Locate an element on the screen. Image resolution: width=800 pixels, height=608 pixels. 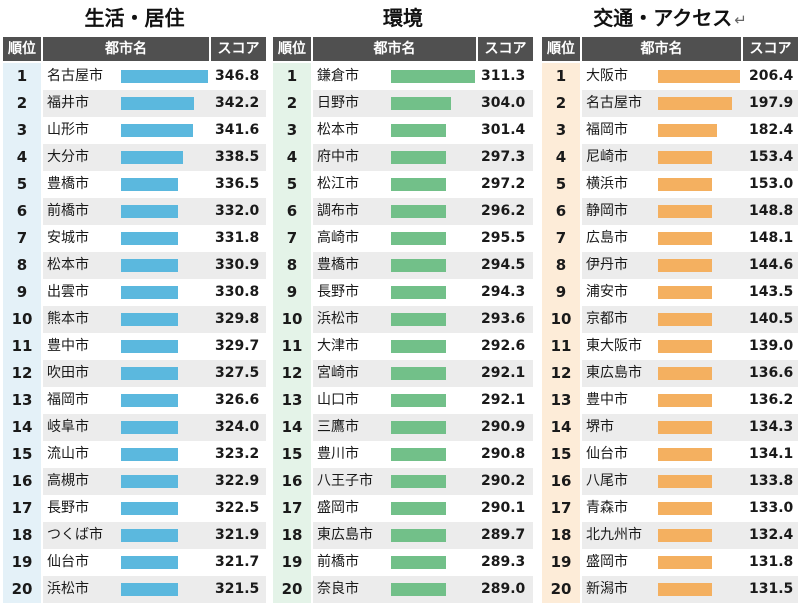
city-name: 伊丹市 is located at coordinates (607, 265).